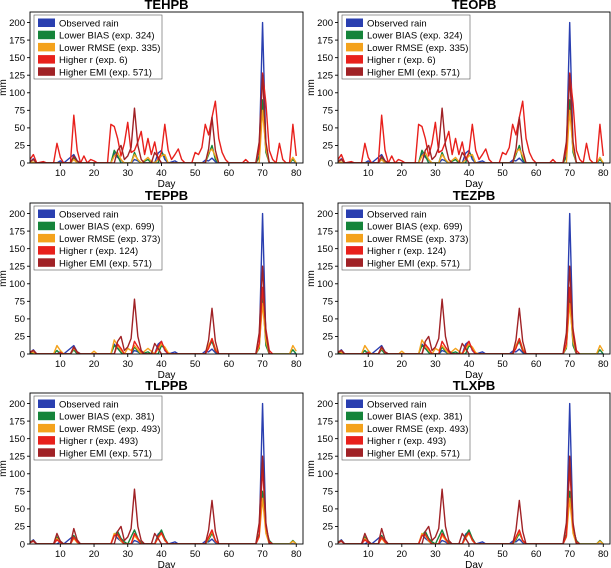 The width and height of the screenshot is (611, 568). What do you see at coordinates (417, 239) in the screenshot?
I see `legend-label: Lower RMSE (exp. 373)` at bounding box center [417, 239].